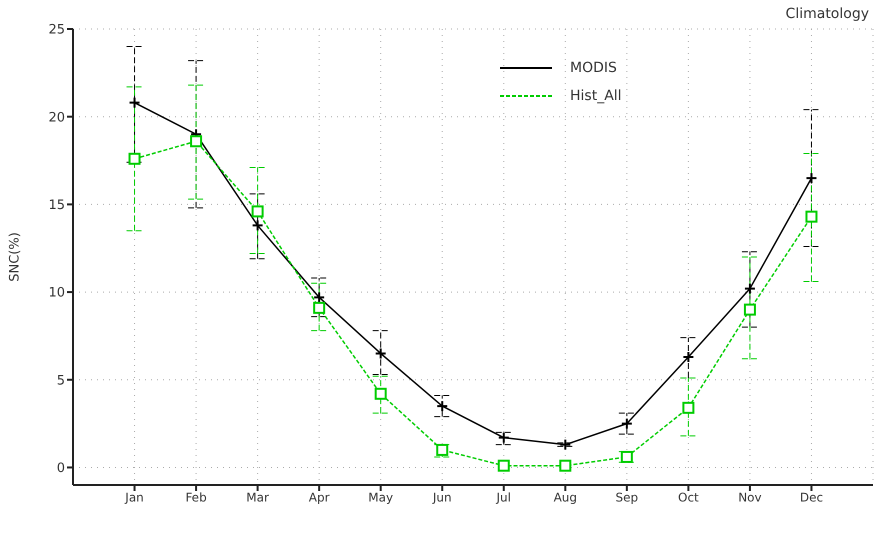 The height and width of the screenshot is (556, 875). What do you see at coordinates (504, 497) in the screenshot?
I see `x-tick-label: Jul` at bounding box center [504, 497].